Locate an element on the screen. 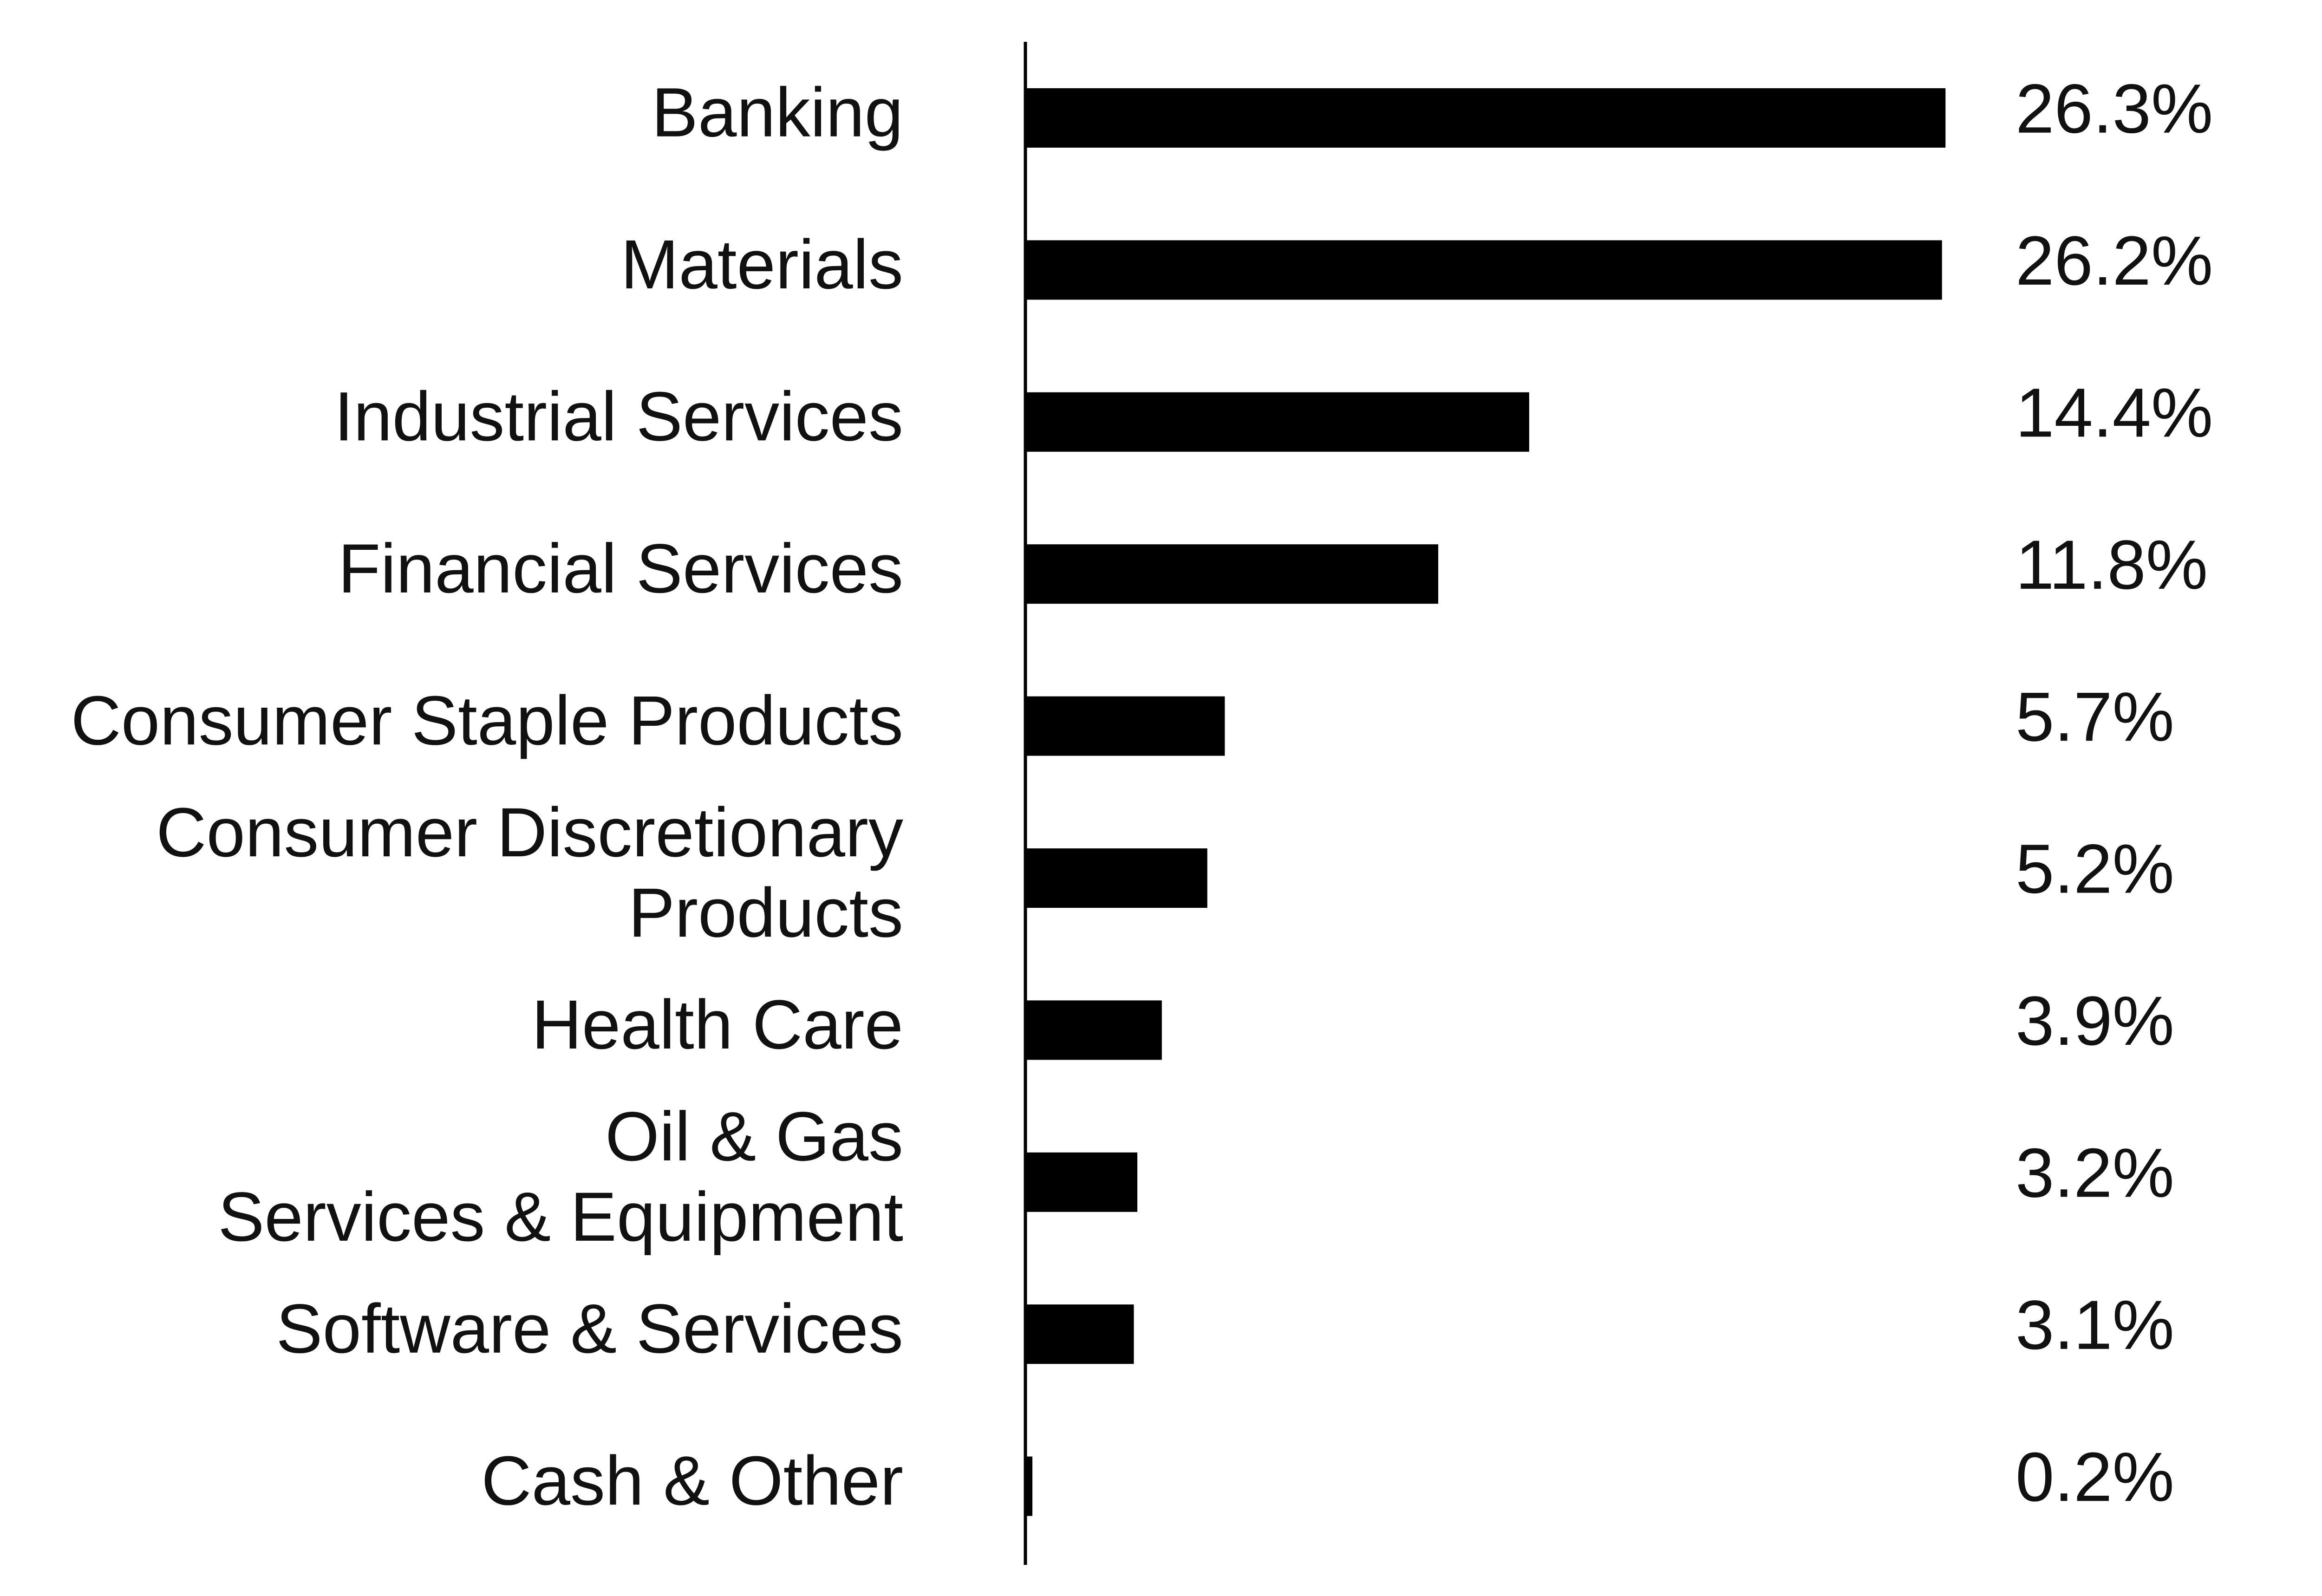 This screenshot has height=1596, width=2322. value-label: 0.2% is located at coordinates (2094, 1477).